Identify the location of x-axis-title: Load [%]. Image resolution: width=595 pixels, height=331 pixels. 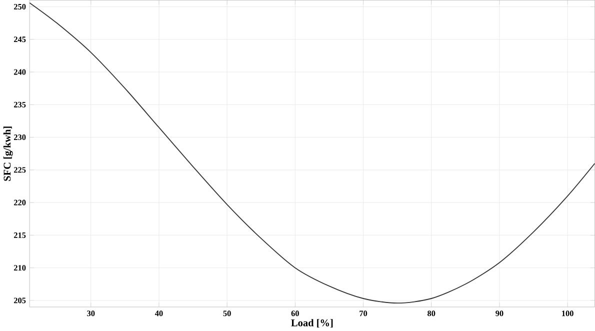
(312, 323).